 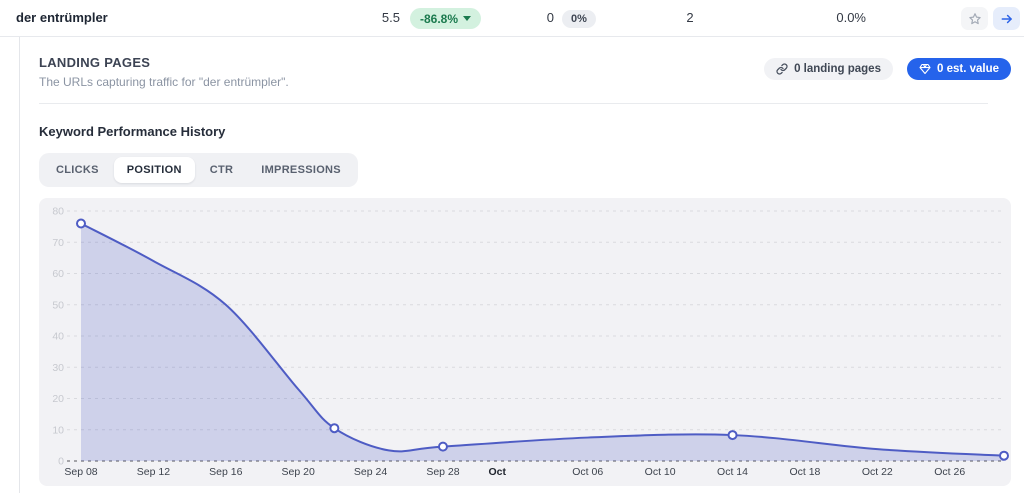 I want to click on landing-pages-count-label: 0 landing pages, so click(x=837, y=69).